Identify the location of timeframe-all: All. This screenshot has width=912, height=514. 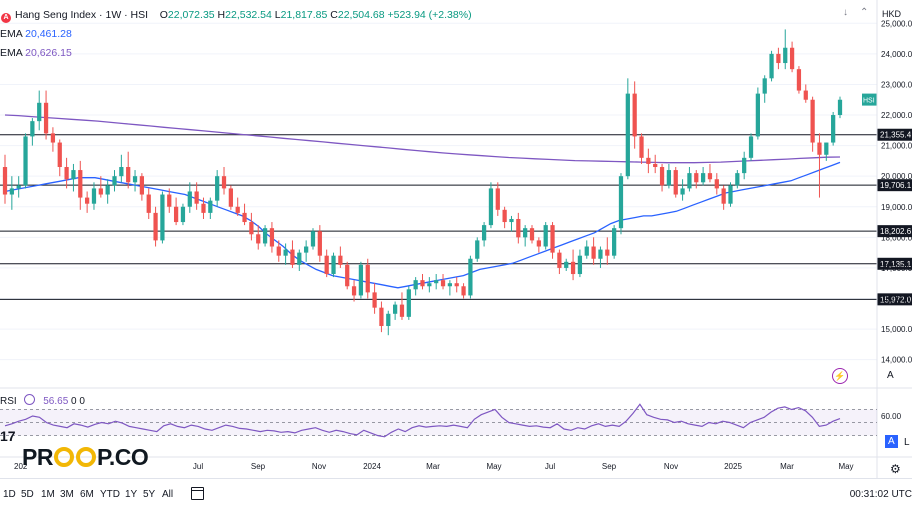
(168, 494).